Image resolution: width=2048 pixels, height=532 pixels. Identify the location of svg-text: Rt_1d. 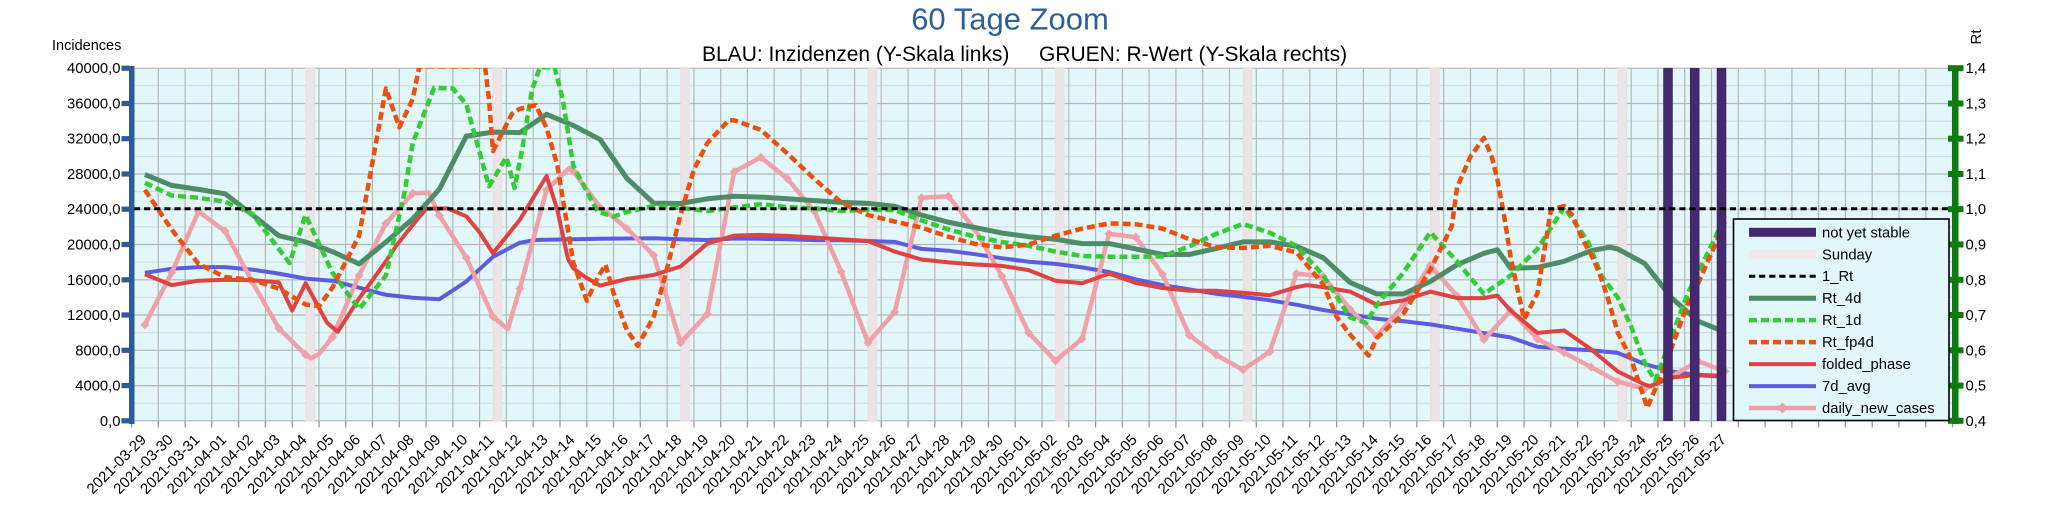
(1842, 321).